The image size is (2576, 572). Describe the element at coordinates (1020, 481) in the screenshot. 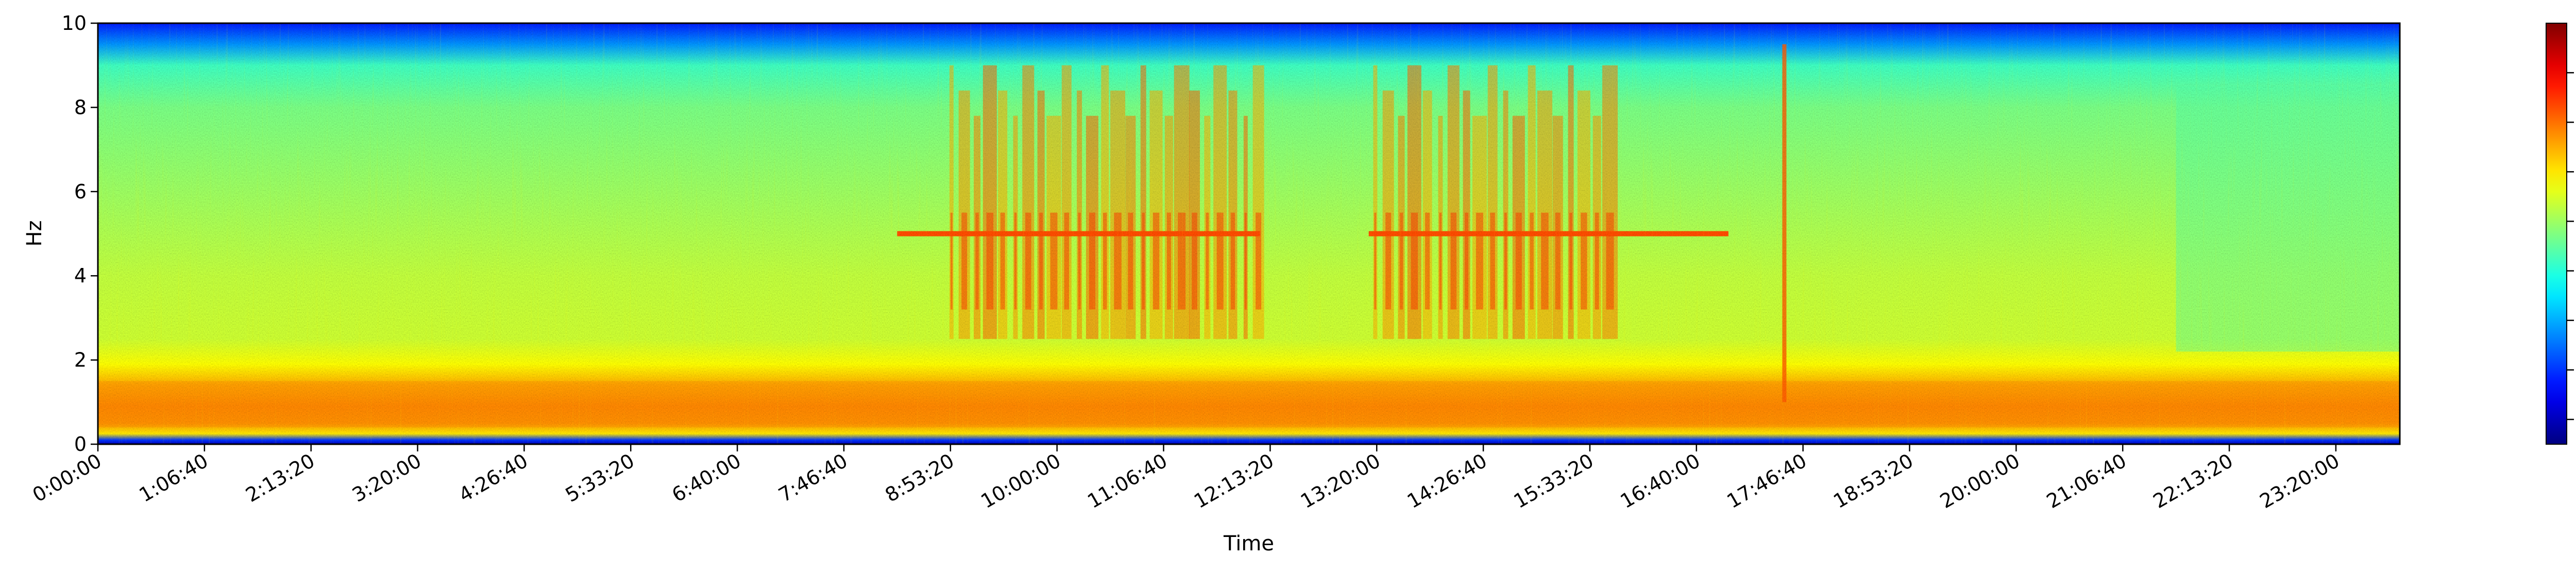

I see `x-tick-label: 10:00:00` at that location.